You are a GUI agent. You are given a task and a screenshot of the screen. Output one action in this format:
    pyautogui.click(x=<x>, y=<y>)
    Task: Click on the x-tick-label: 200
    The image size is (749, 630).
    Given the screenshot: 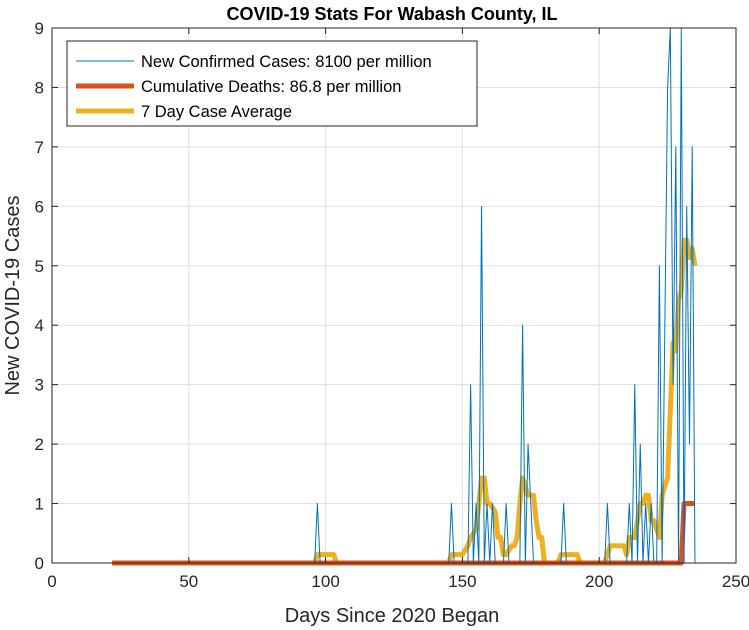 What is the action you would take?
    pyautogui.click(x=599, y=581)
    